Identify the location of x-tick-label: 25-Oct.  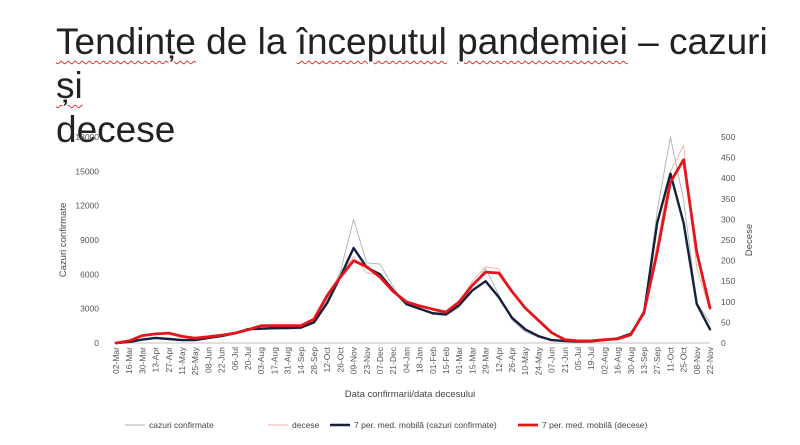
(684, 359).